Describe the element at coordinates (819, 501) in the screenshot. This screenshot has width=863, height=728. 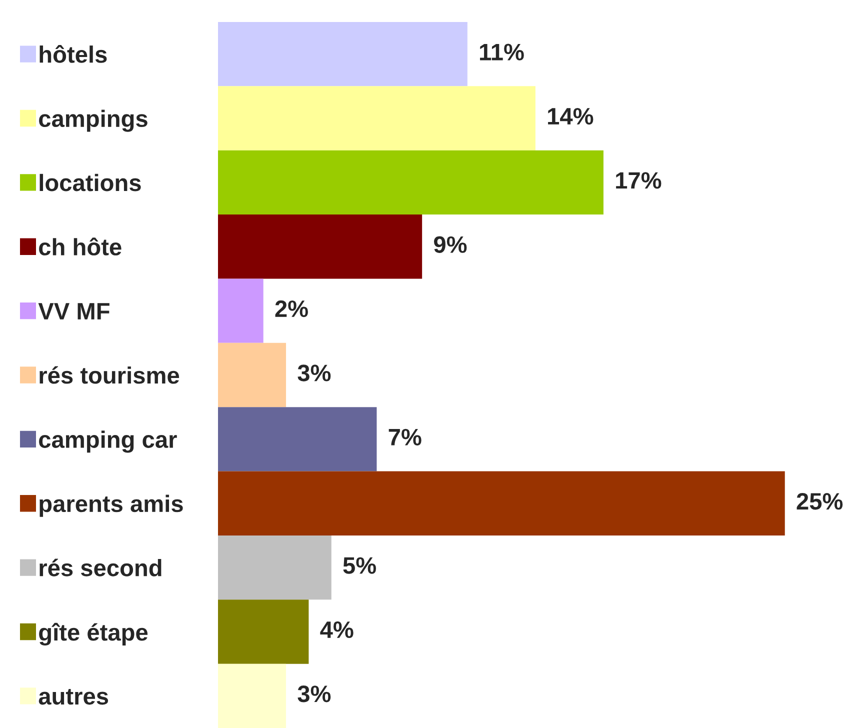
I see `data-label: 25%` at that location.